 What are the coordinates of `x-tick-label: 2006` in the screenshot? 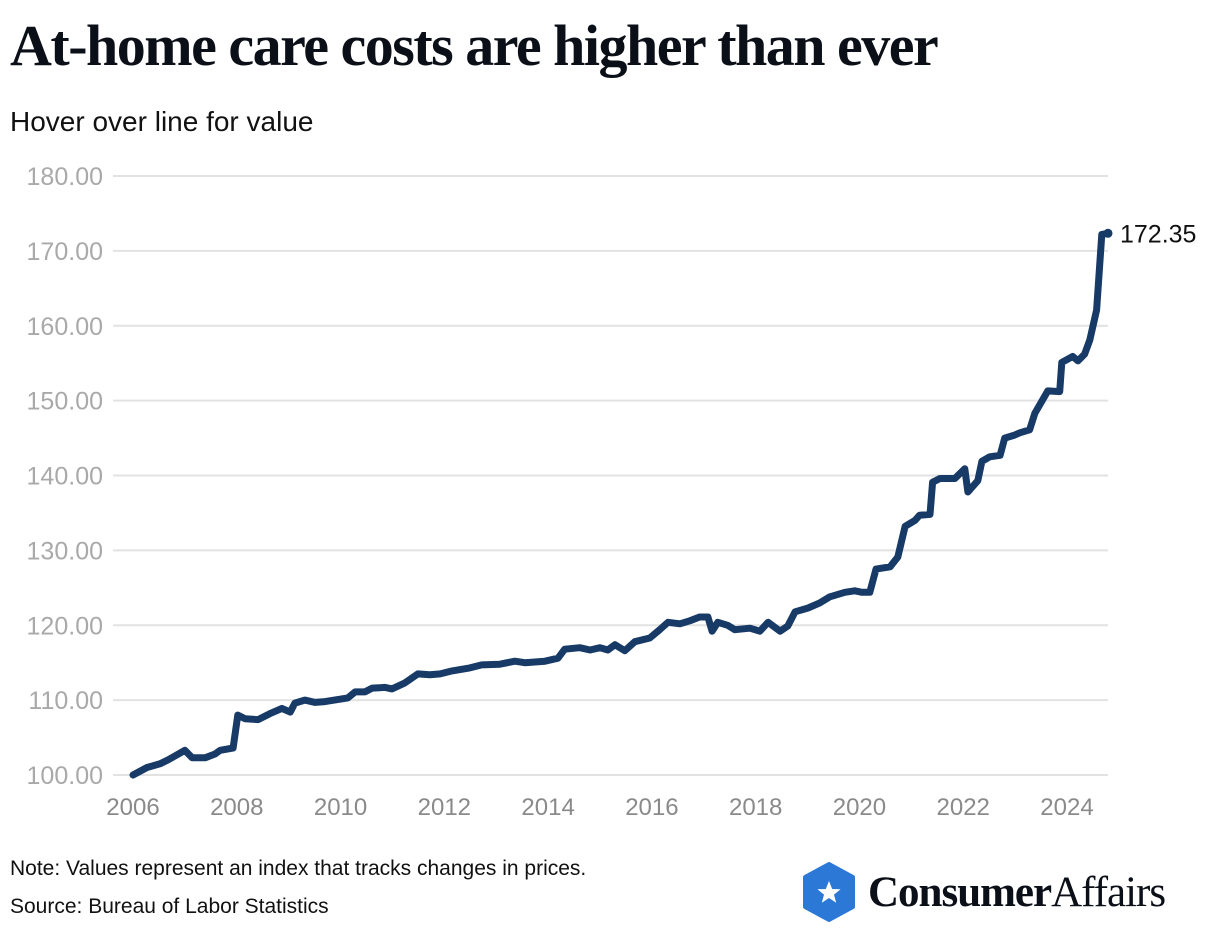 It's located at (132, 807).